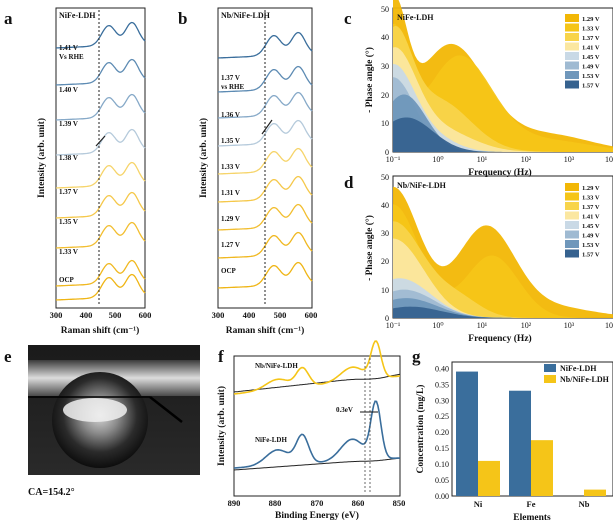 The width and height of the screenshot is (613, 521). I want to click on raman-a-ylabel: Intensity (arb. unit), so click(41, 158).